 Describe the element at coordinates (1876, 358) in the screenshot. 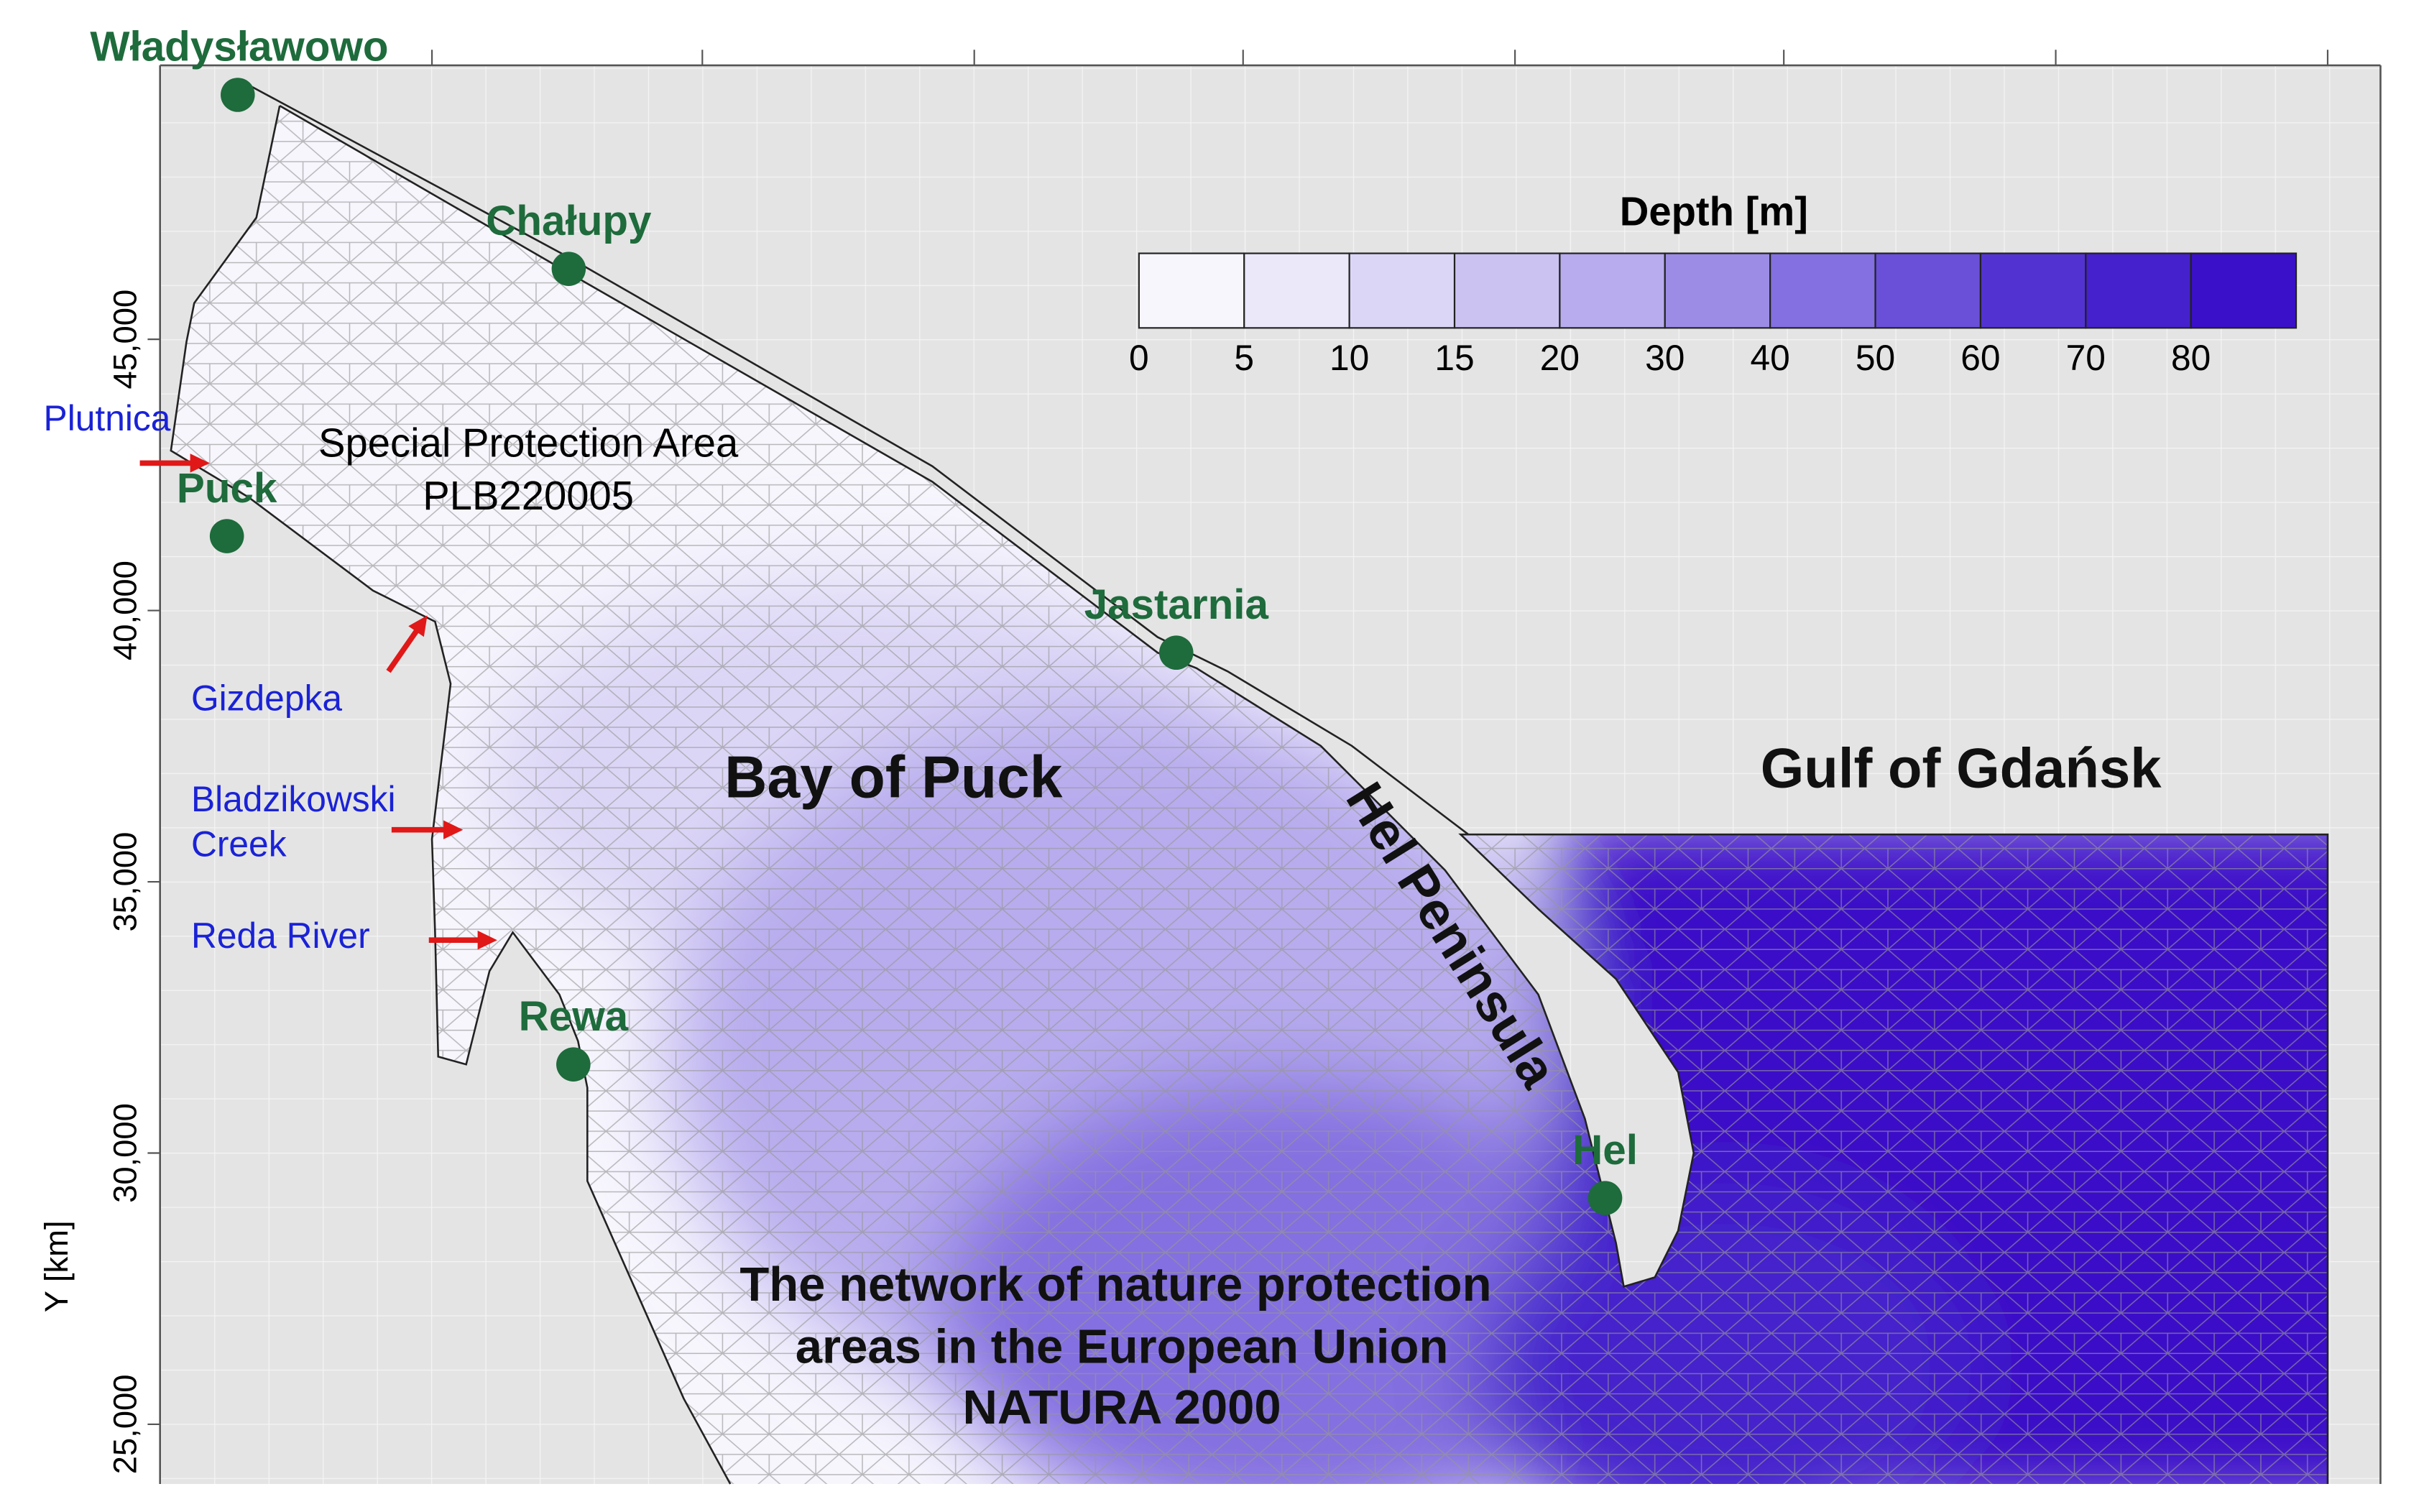

I see `legend-label: 50` at that location.